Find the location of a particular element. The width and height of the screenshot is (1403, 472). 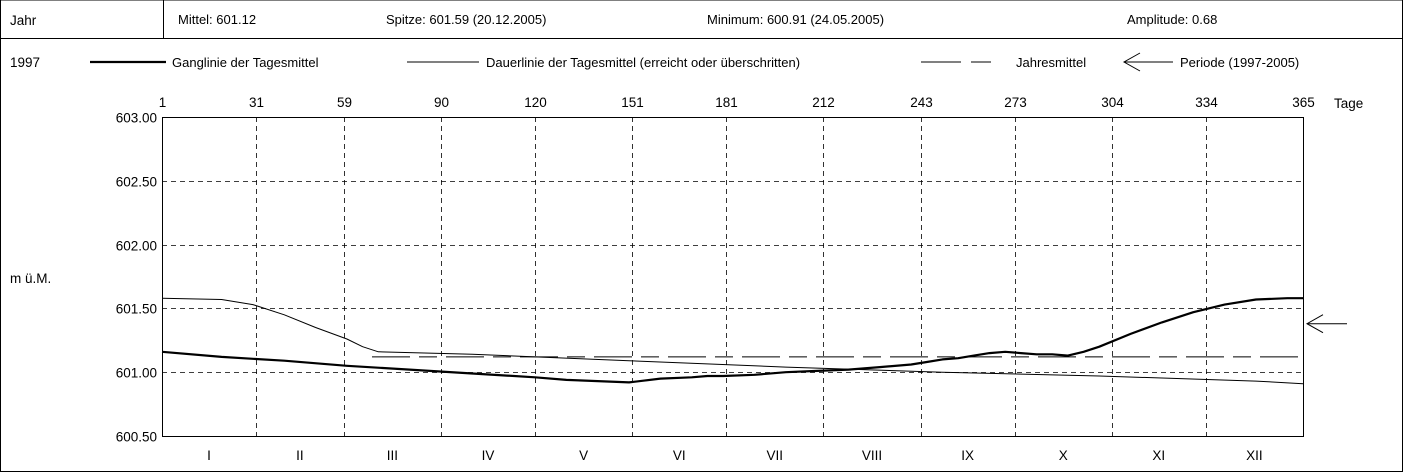

legend-periode-arrow-icon is located at coordinates (1147, 62).